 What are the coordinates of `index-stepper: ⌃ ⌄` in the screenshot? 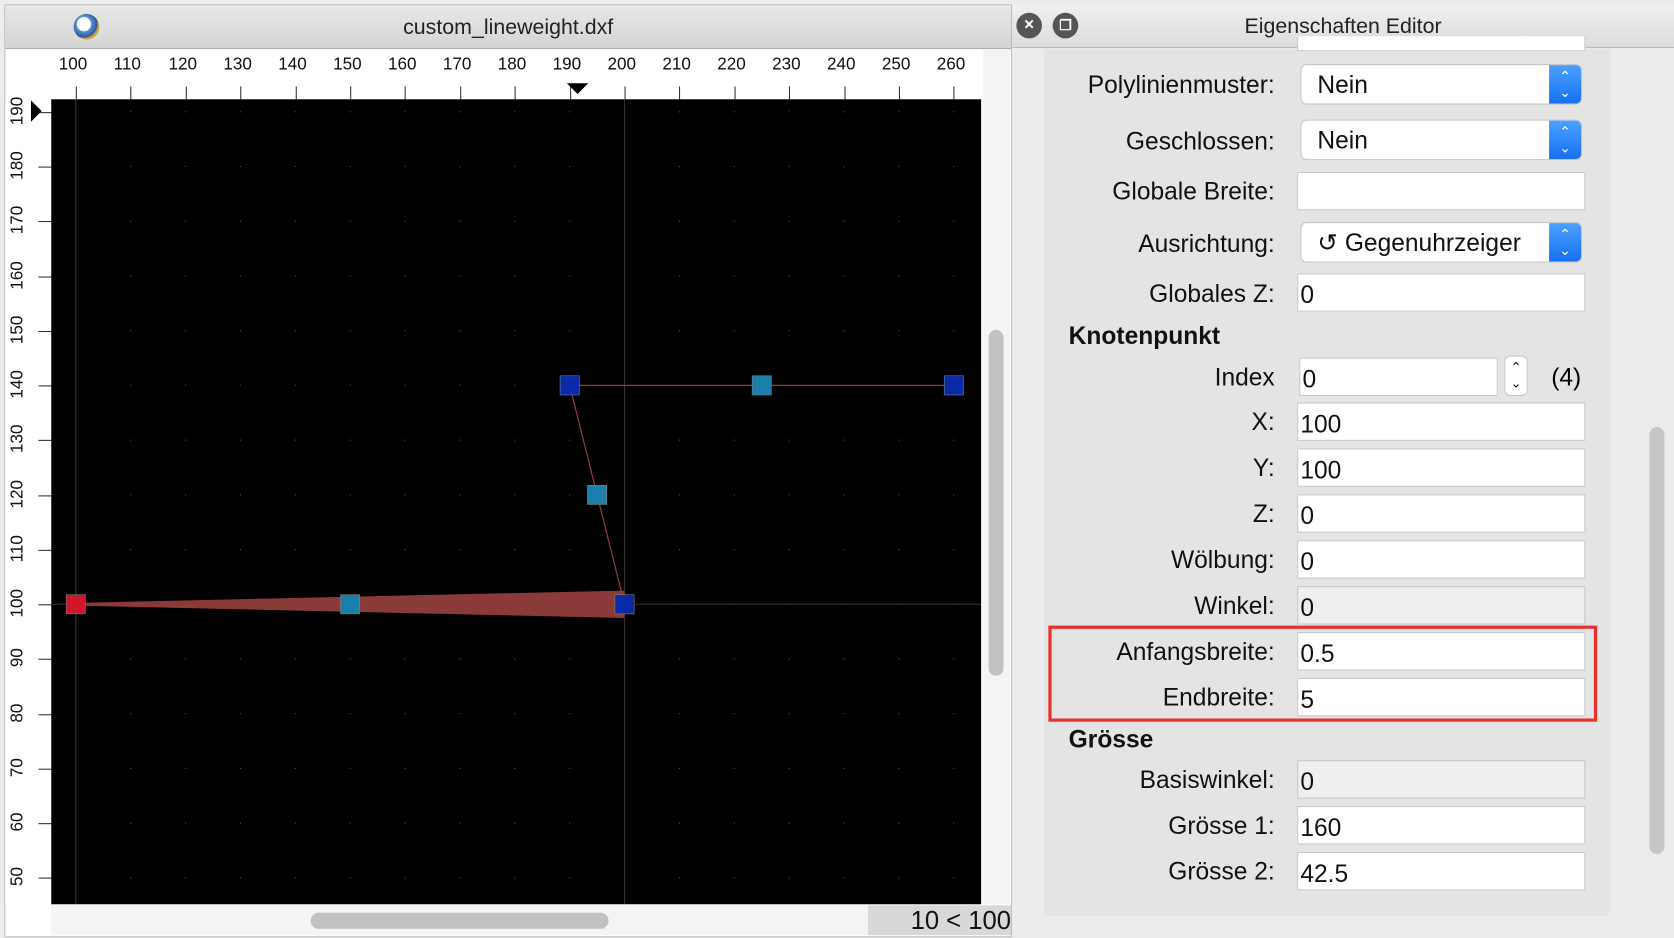 It's located at (1516, 376).